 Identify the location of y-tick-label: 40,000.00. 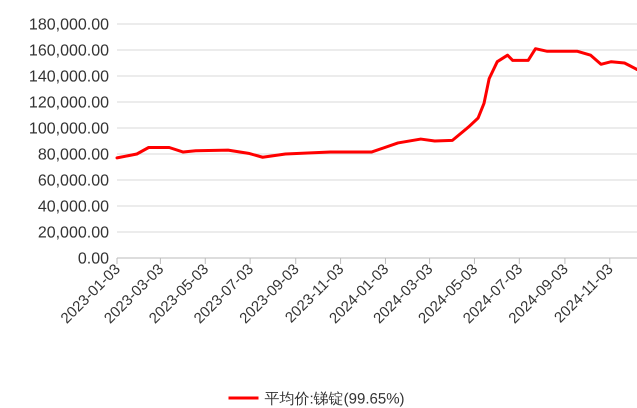
(74, 207).